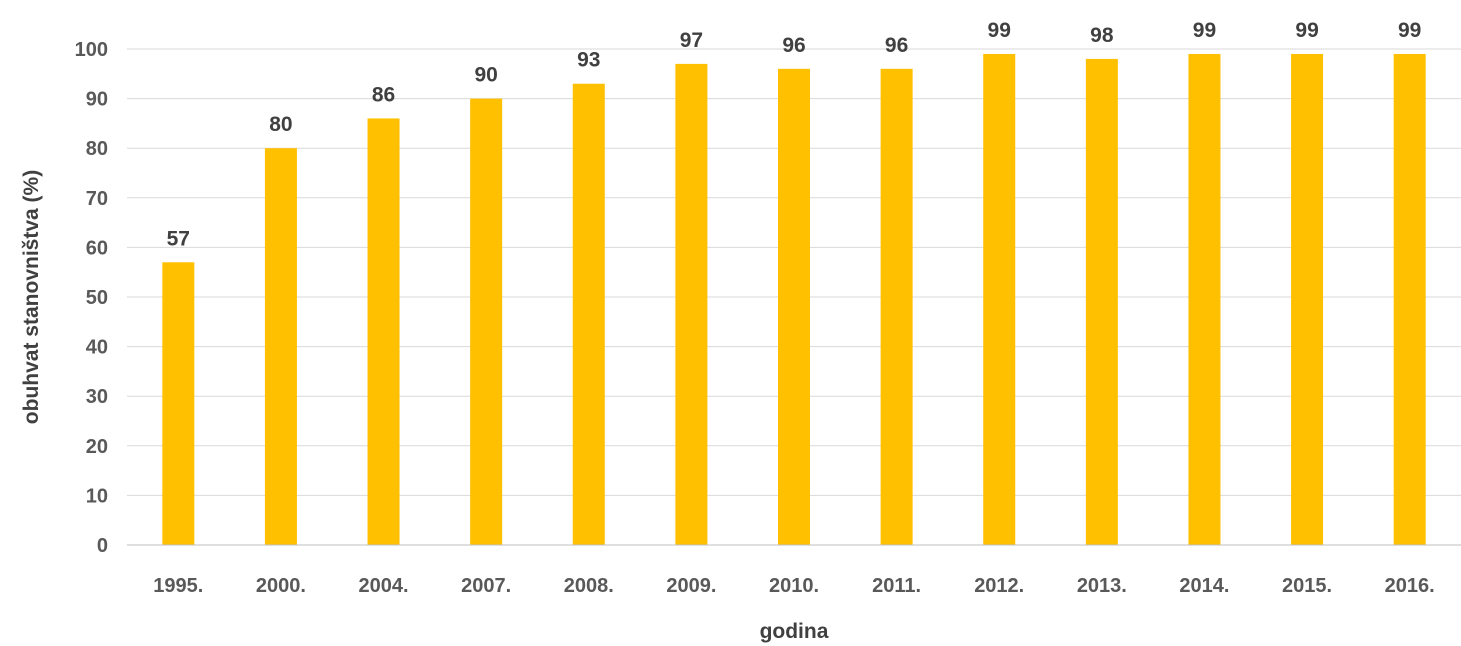 The height and width of the screenshot is (646, 1461). Describe the element at coordinates (102, 546) in the screenshot. I see `y-tick-label: 0` at that location.